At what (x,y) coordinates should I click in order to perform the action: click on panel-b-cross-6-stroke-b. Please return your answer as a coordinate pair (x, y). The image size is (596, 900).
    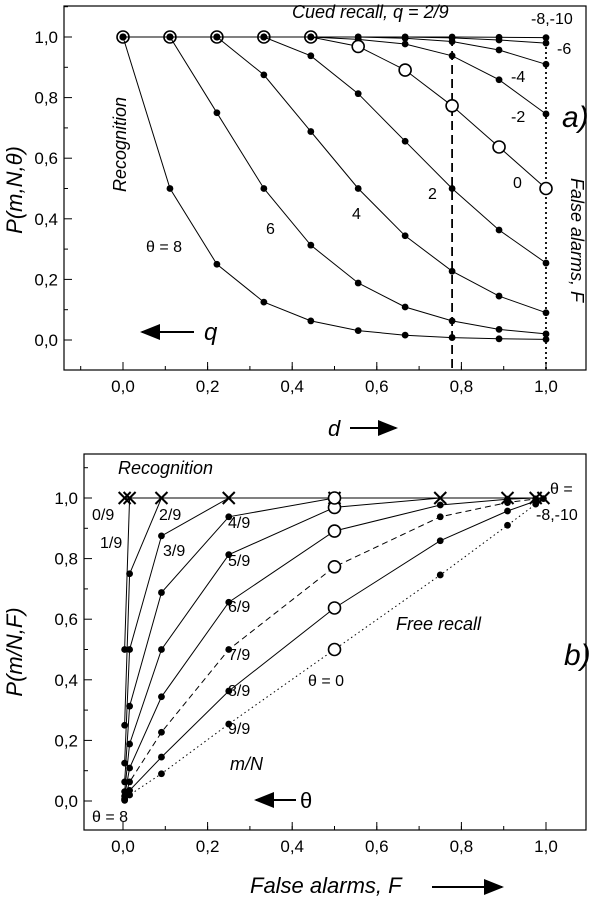
    Looking at the image, I should click on (507, 498).